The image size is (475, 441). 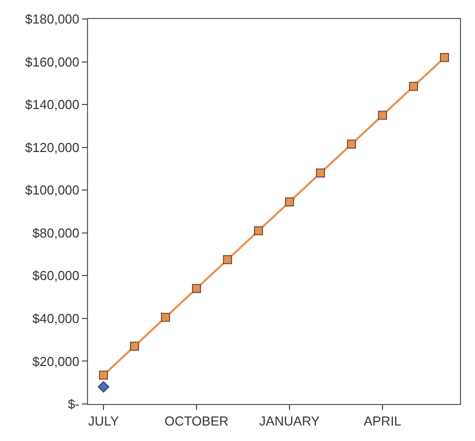 I want to click on y-tick-label: $160,000, so click(x=52, y=62).